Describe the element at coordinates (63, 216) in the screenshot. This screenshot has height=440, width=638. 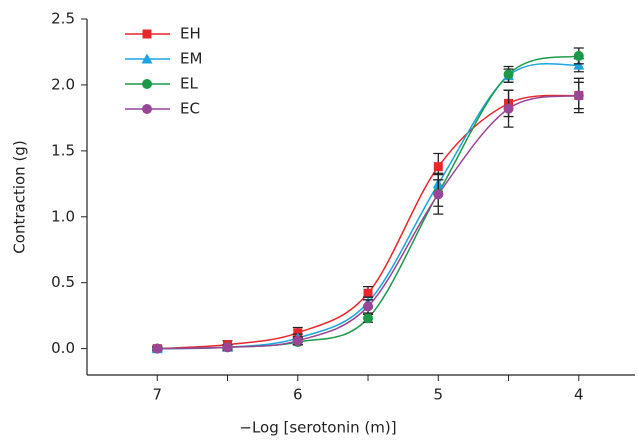
I see `y-tick-label: 1.0` at that location.